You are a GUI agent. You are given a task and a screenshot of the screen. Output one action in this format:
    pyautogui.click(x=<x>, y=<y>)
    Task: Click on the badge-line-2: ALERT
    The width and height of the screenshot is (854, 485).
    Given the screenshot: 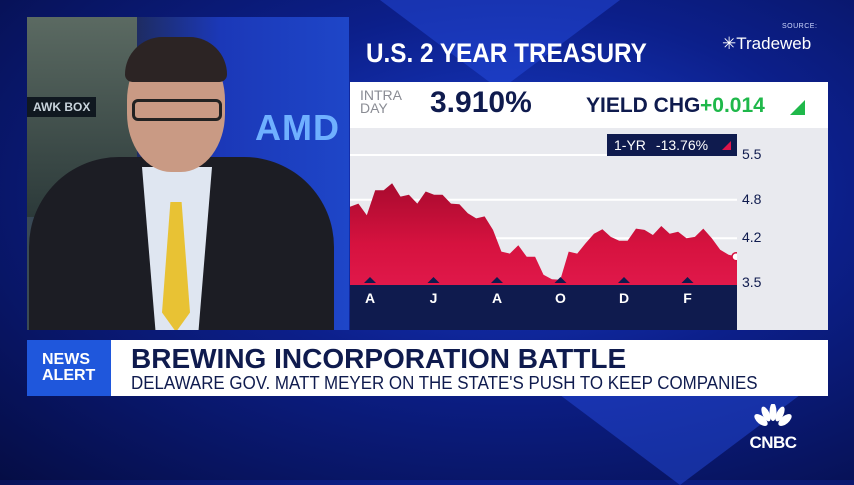 What is the action you would take?
    pyautogui.click(x=76, y=376)
    